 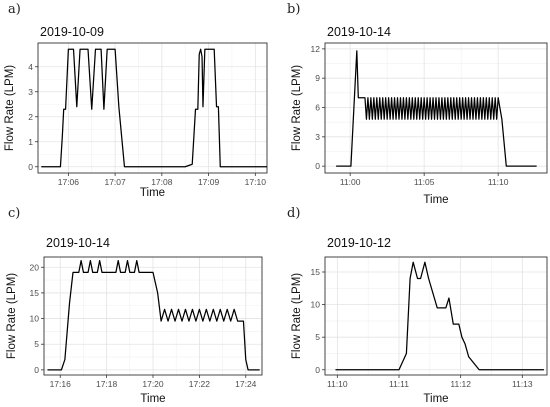 What do you see at coordinates (30, 67) in the screenshot?
I see `y-tick-label: 4` at bounding box center [30, 67].